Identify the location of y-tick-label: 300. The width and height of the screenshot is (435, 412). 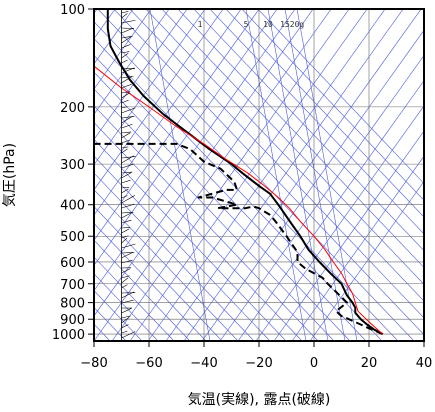
(72, 165).